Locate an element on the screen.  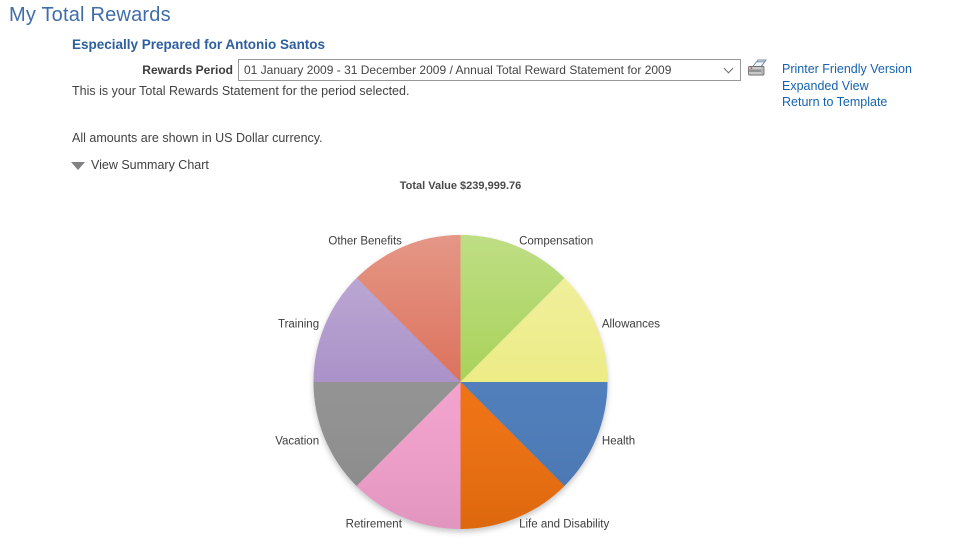
link-printer-friendly-version: Printer Friendly Version is located at coordinates (847, 69).